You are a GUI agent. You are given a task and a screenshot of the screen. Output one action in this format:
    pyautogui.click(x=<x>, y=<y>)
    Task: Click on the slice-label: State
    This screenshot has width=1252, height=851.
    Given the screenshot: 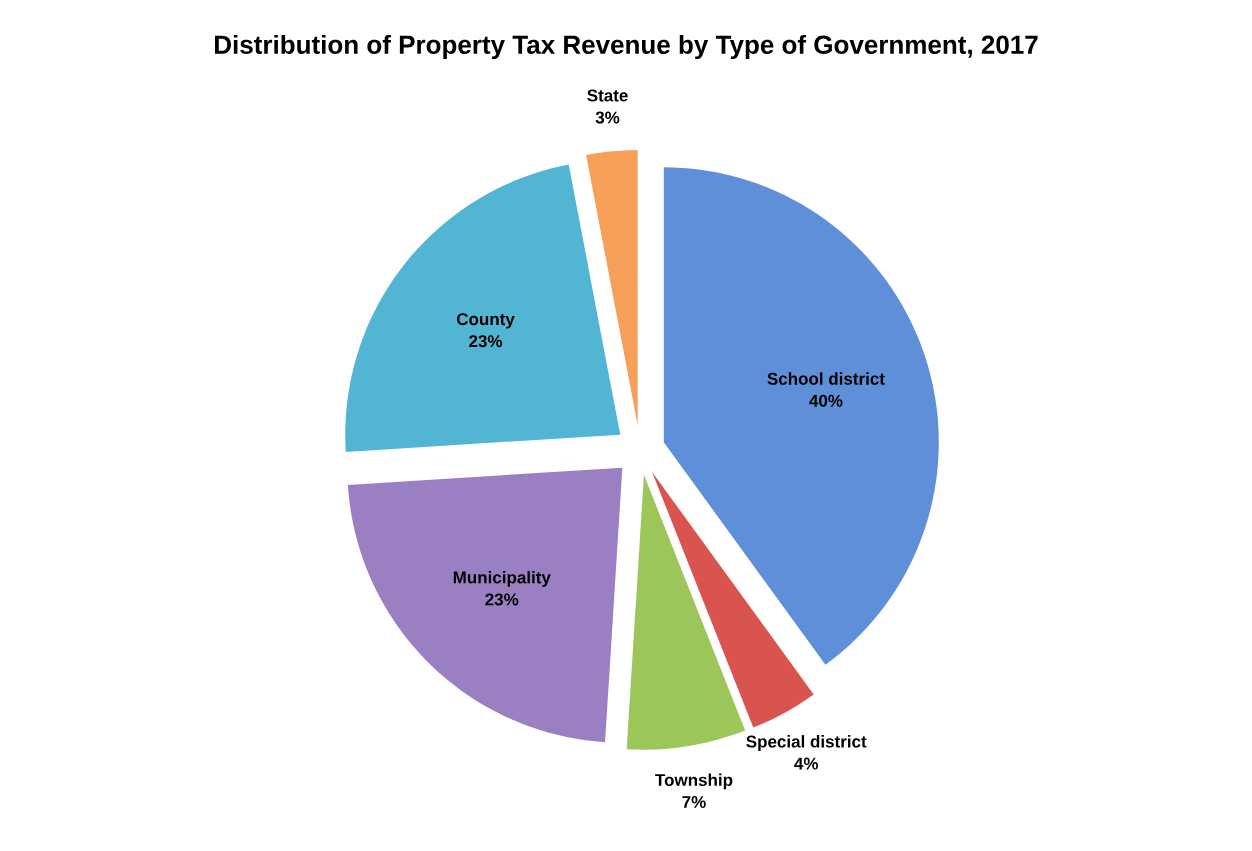 What is the action you would take?
    pyautogui.click(x=607, y=95)
    